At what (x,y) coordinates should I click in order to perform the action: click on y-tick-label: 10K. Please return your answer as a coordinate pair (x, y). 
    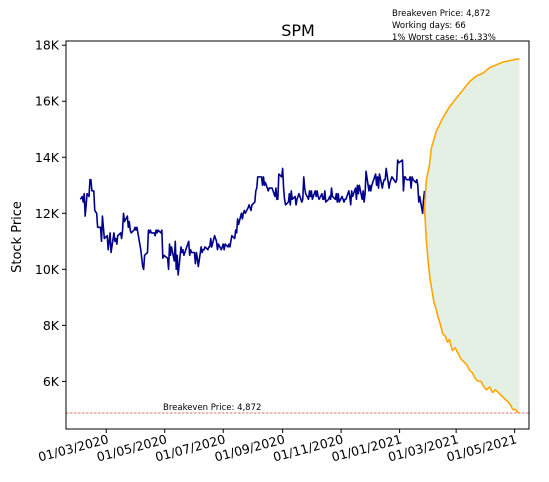
    Looking at the image, I should click on (47, 269).